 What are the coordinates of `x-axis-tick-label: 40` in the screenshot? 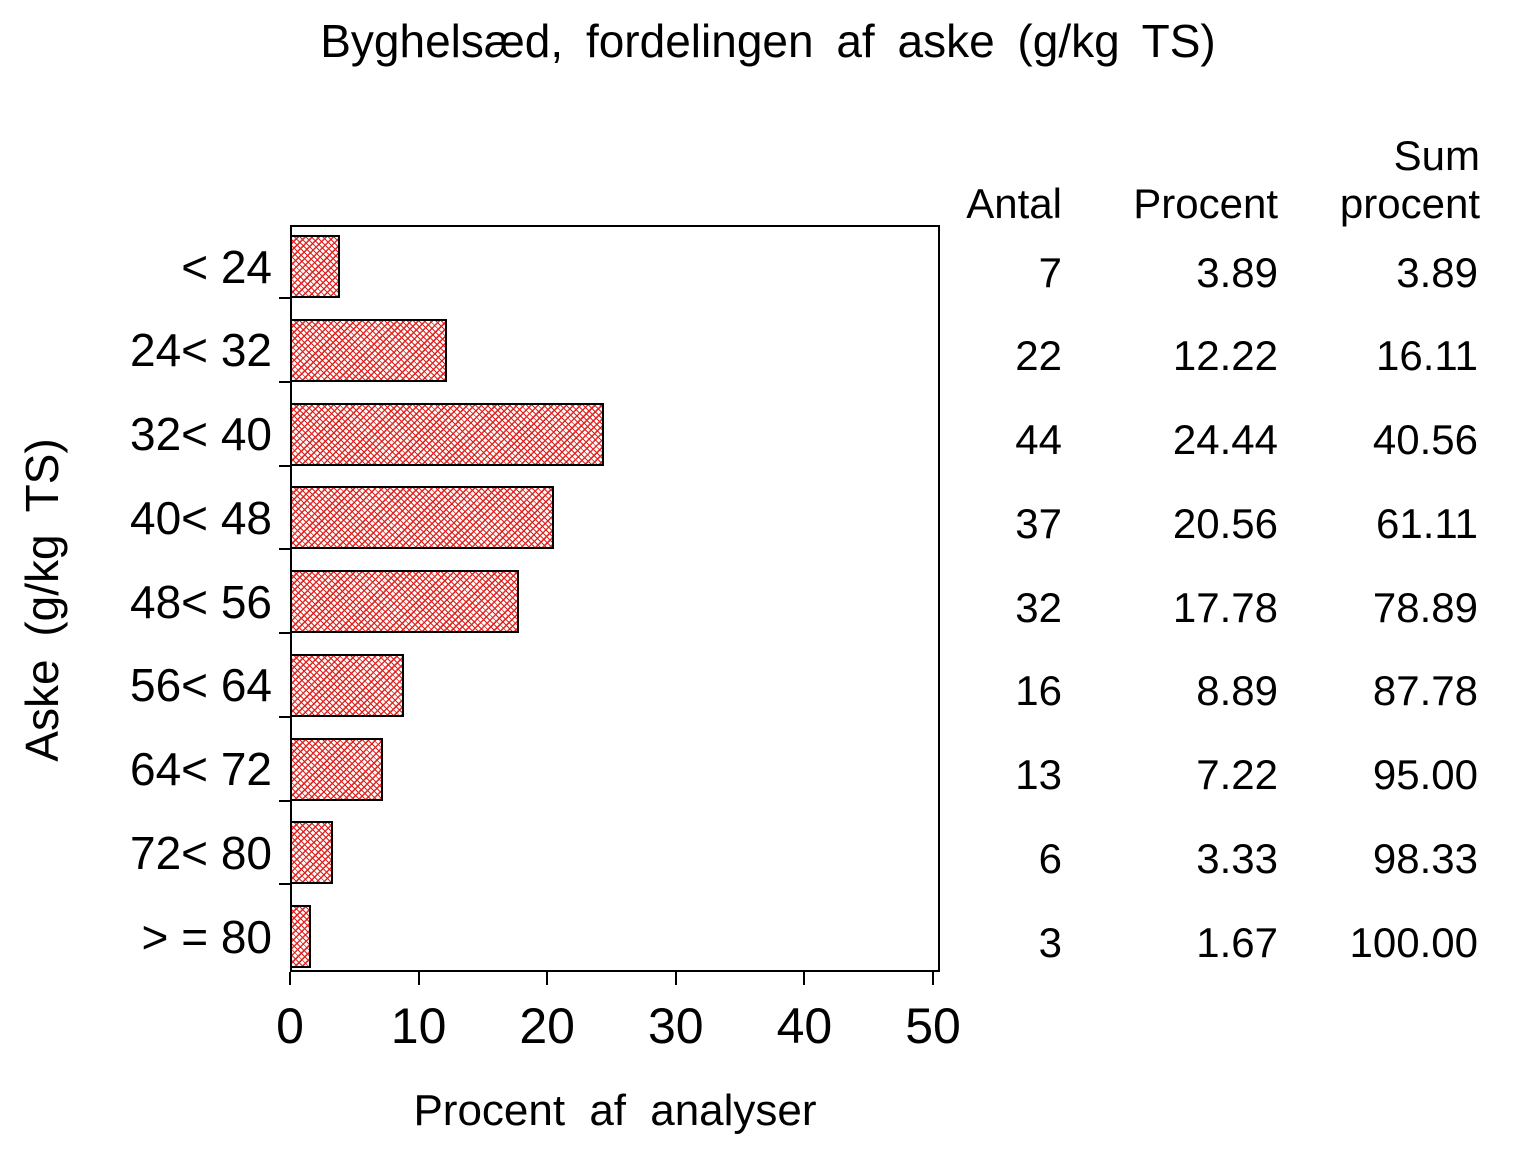 It's located at (804, 1026).